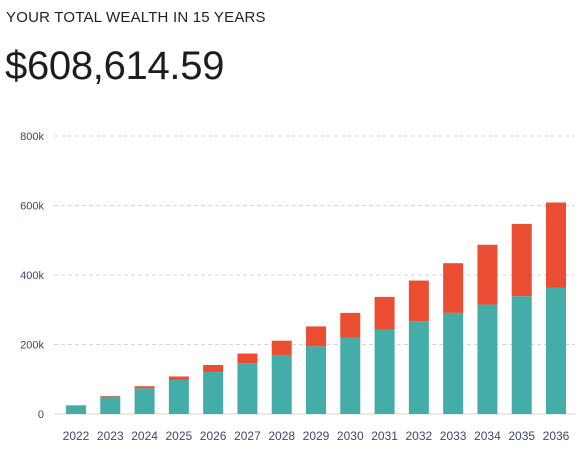  What do you see at coordinates (110, 436) in the screenshot?
I see `x-tick-label: 2023` at bounding box center [110, 436].